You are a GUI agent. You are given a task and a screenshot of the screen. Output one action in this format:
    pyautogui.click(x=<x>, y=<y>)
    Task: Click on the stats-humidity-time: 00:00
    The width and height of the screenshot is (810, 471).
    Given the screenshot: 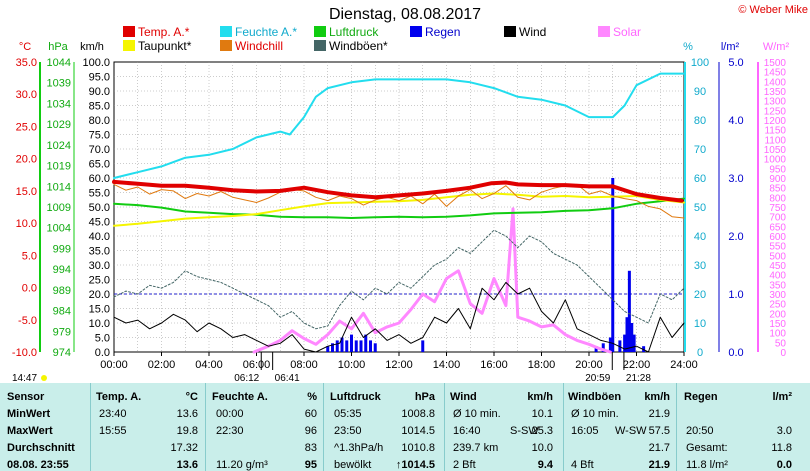 What is the action you would take?
    pyautogui.click(x=230, y=414)
    